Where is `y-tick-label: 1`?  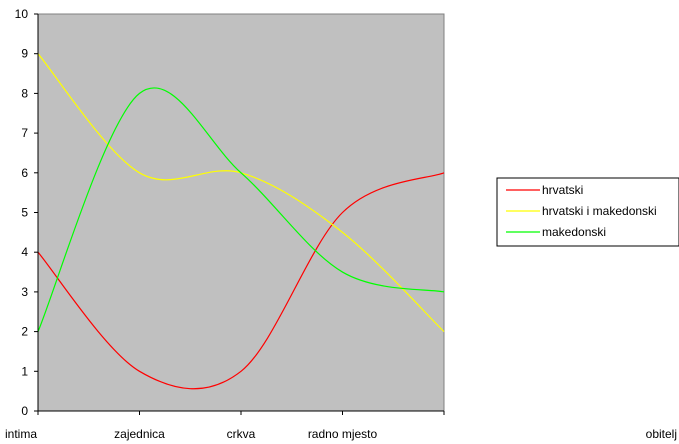 y-tick-label: 1 is located at coordinates (24, 371).